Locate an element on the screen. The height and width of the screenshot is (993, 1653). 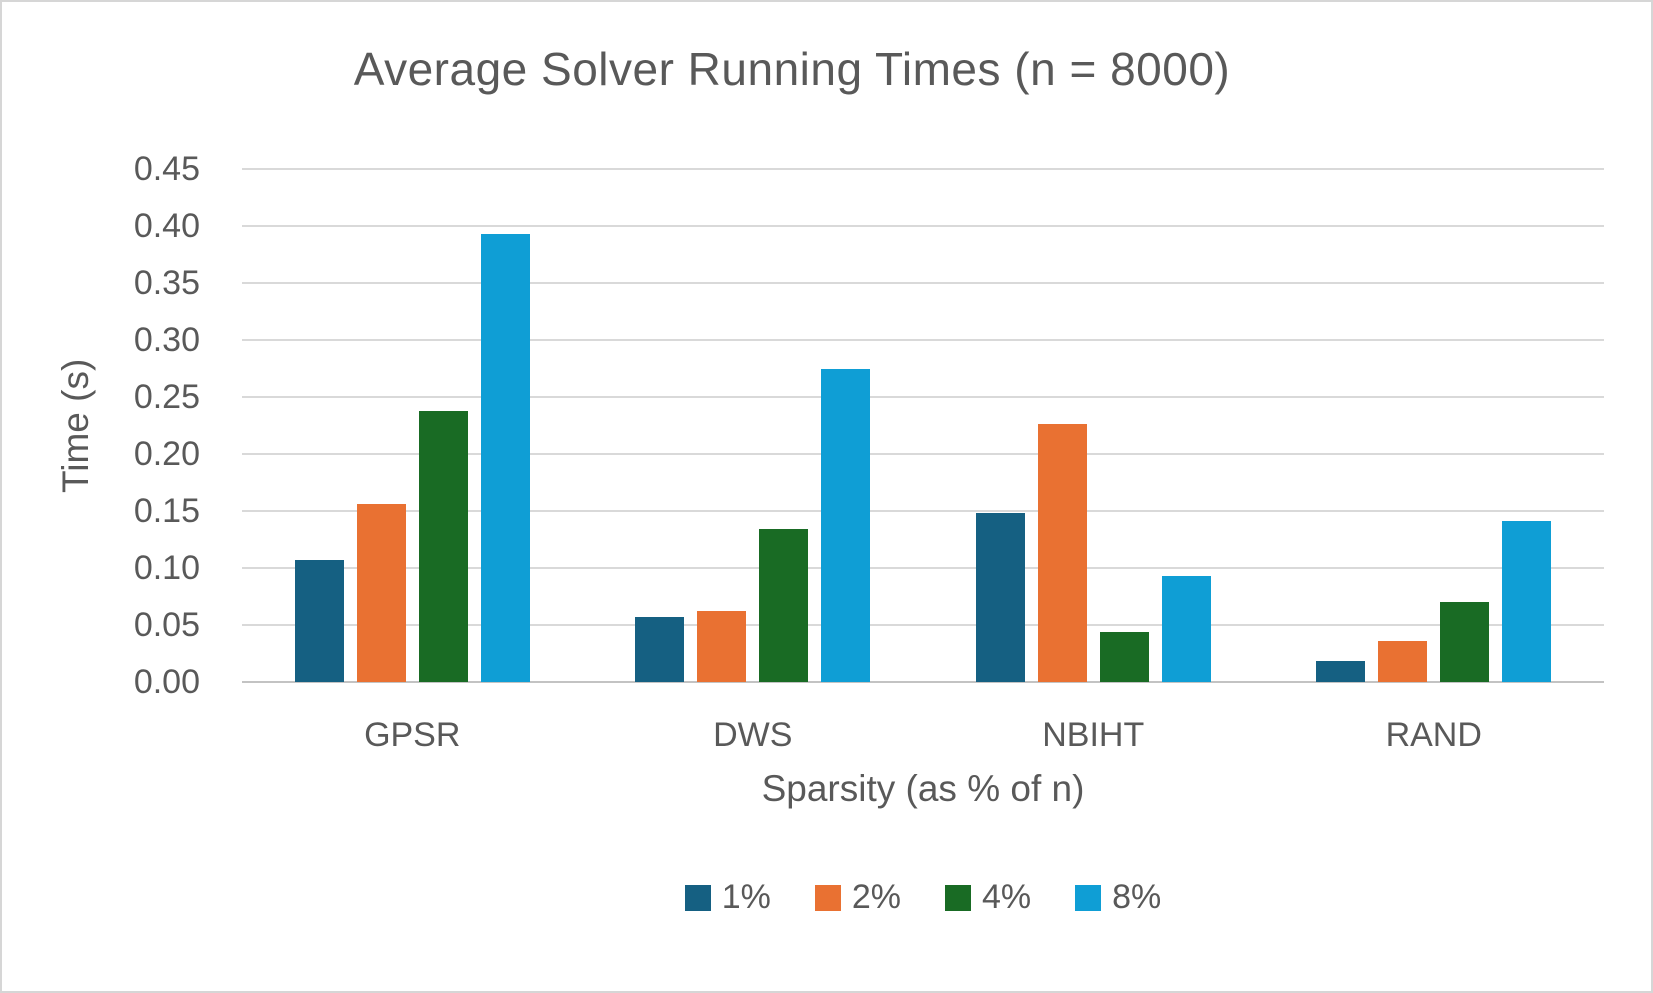
bar-dws-2% is located at coordinates (722, 646).